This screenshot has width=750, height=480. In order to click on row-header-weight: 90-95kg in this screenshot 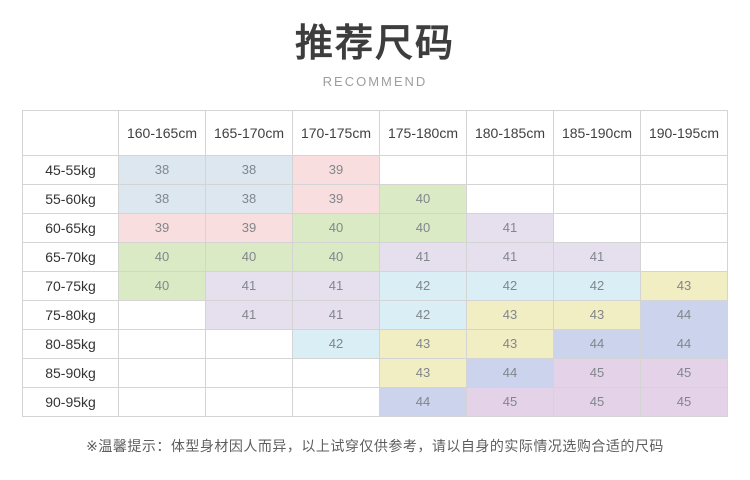, I will do `click(70, 401)`.